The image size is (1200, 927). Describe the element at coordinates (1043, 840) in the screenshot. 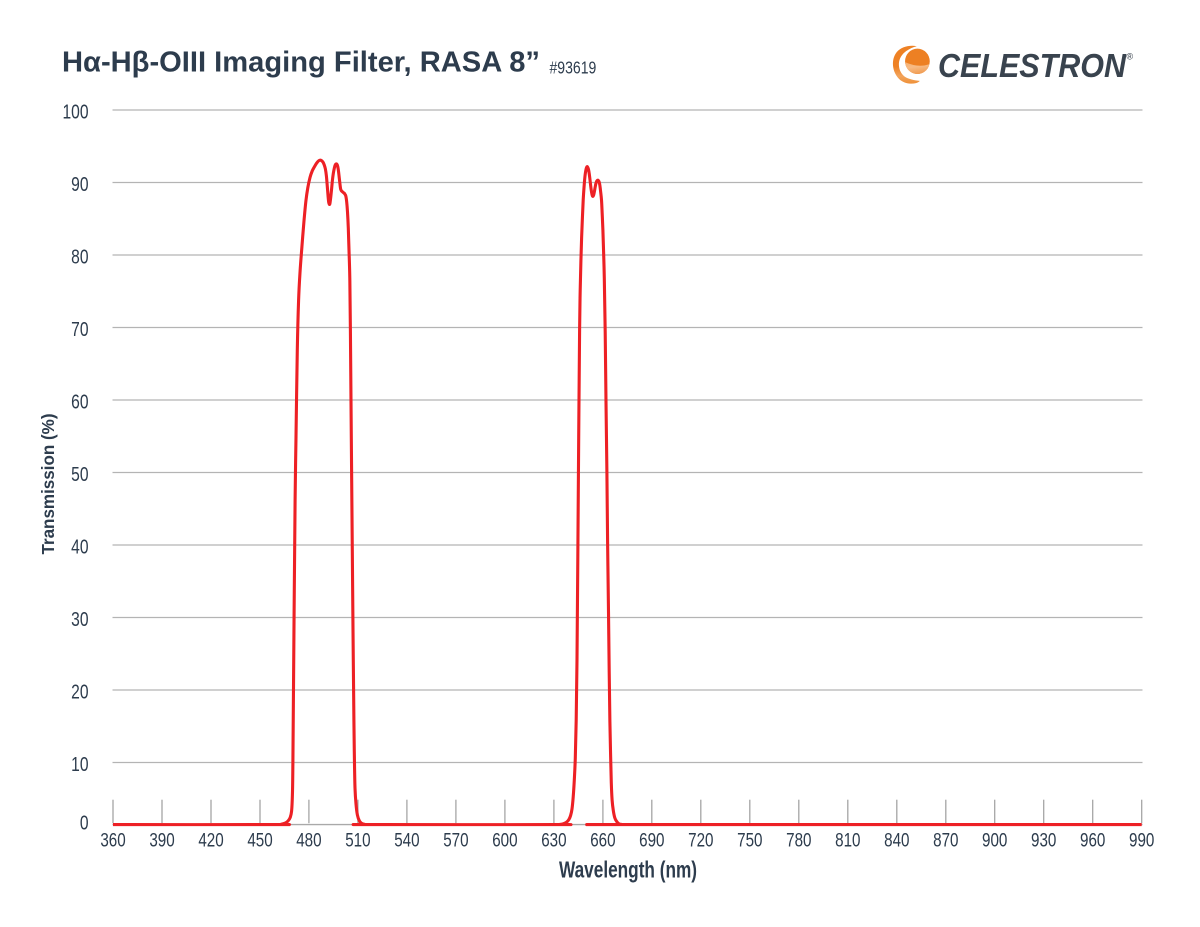

I see `svg-text: 930` at that location.